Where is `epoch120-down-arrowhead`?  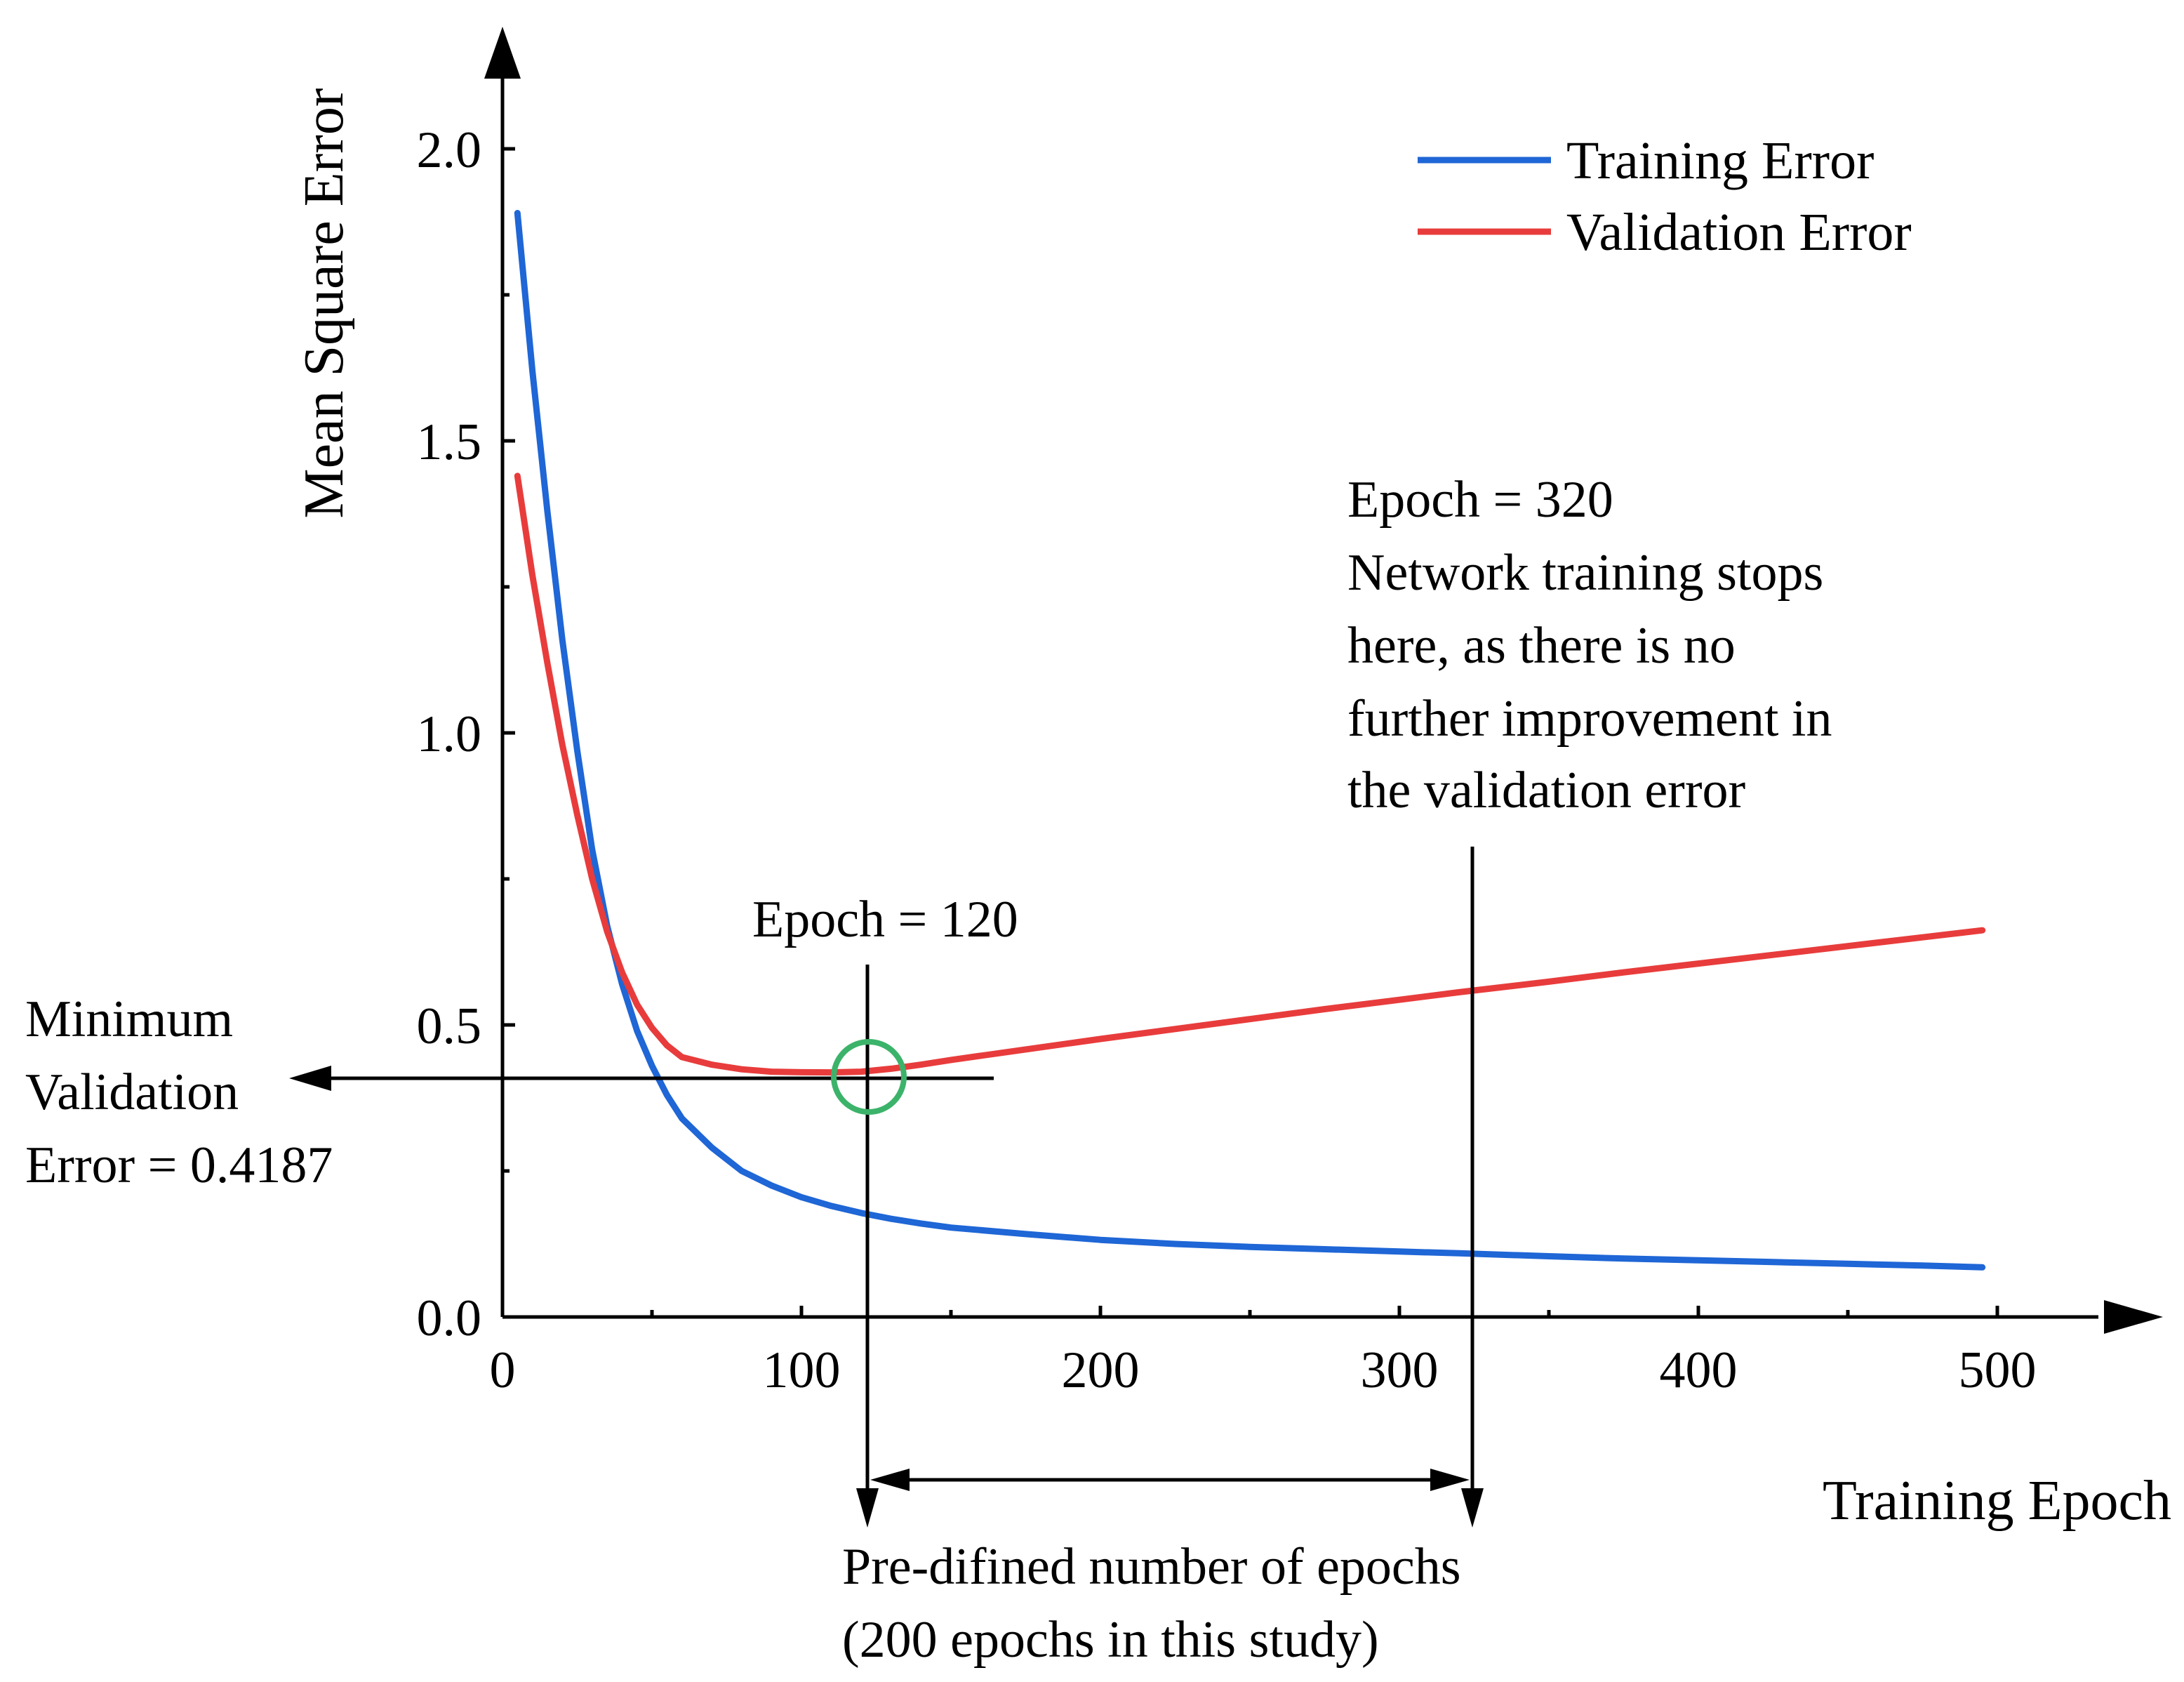
epoch120-down-arrowhead is located at coordinates (868, 1508).